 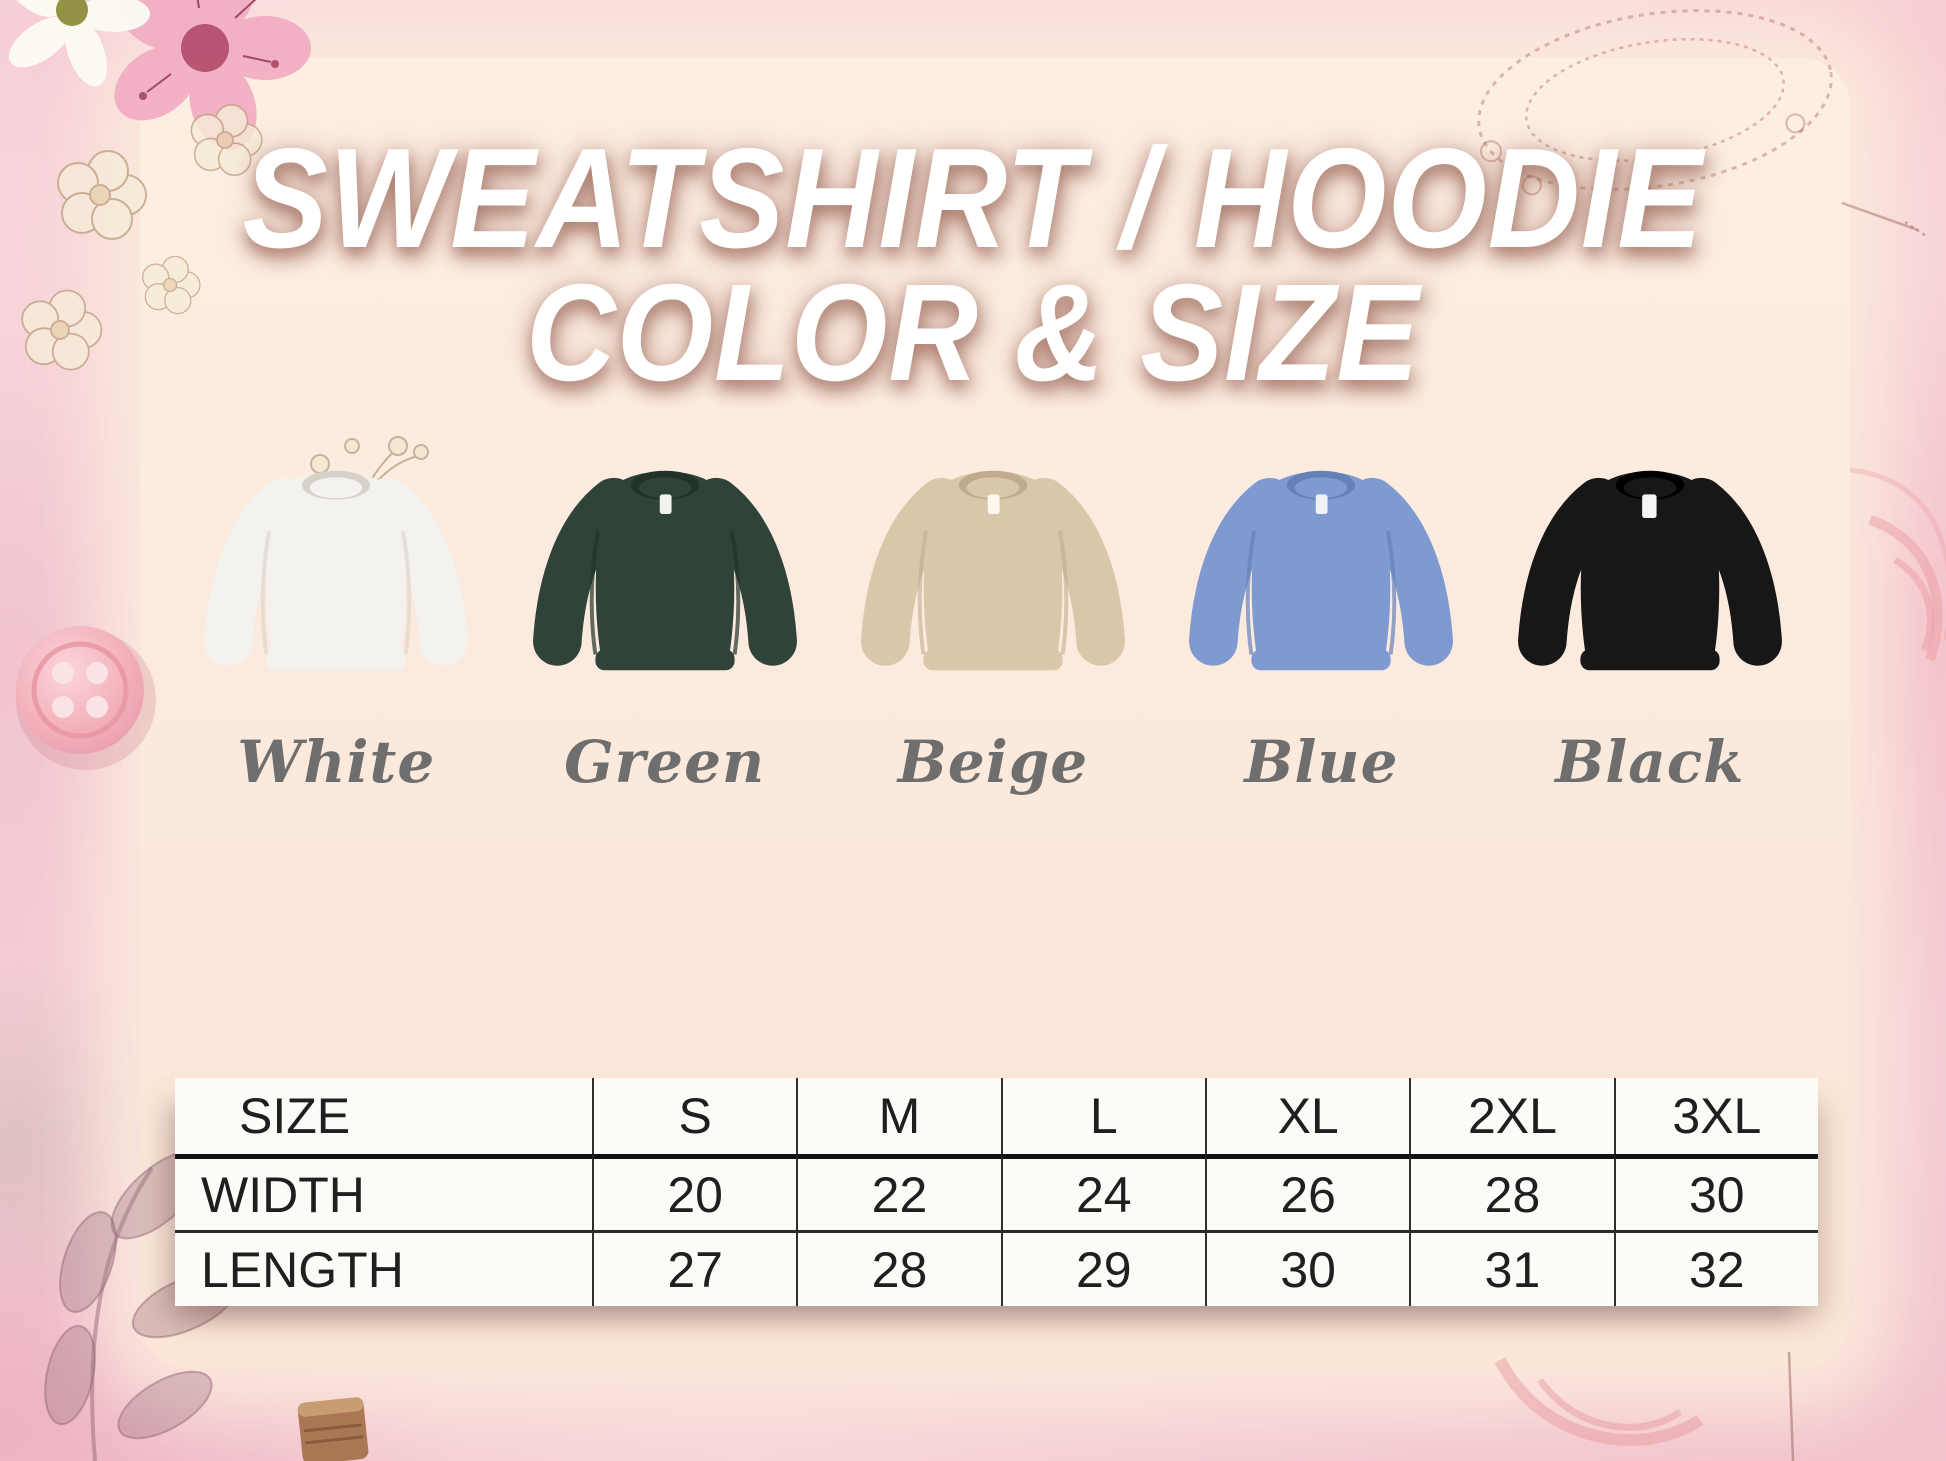 What do you see at coordinates (694, 1268) in the screenshot?
I see `length-s: 27` at bounding box center [694, 1268].